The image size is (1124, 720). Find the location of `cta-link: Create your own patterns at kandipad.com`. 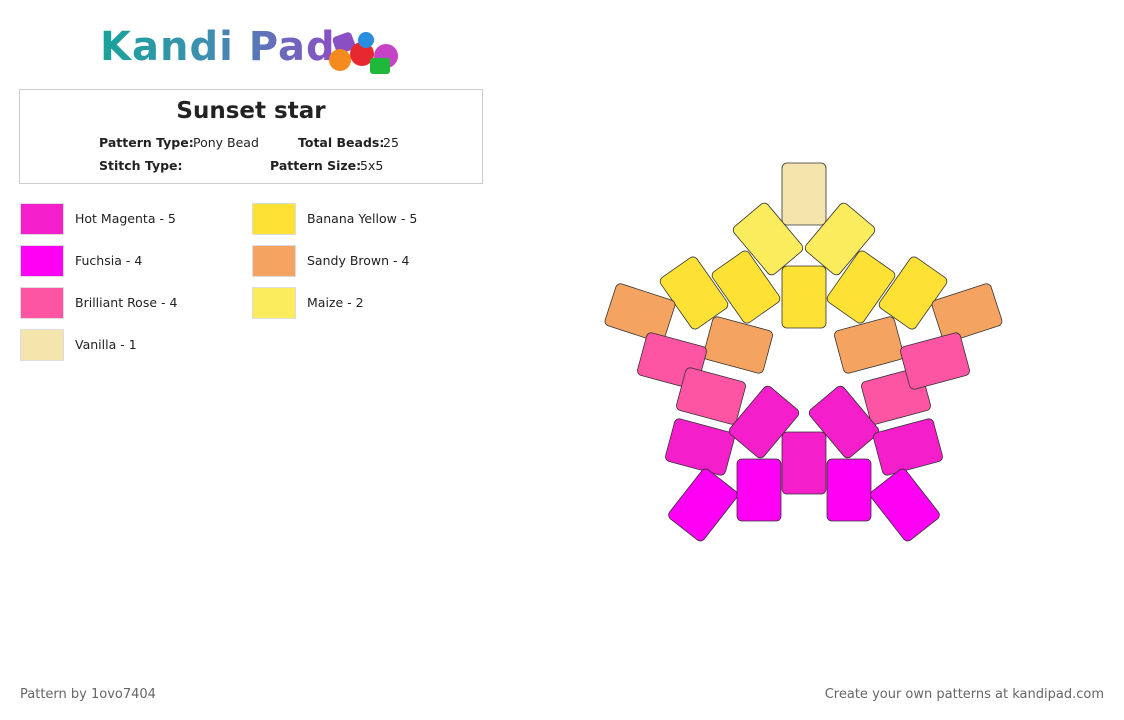

cta-link: Create your own patterns at kandipad.com is located at coordinates (964, 694).